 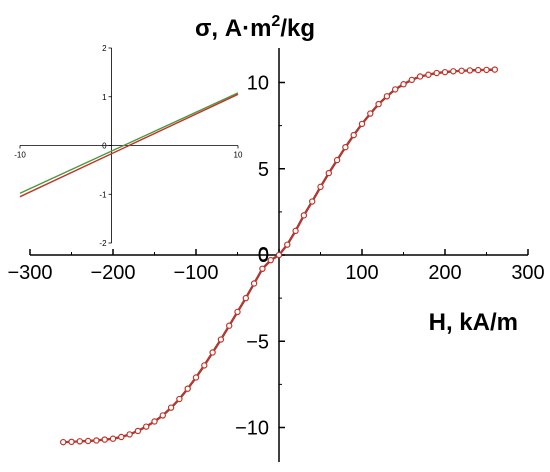 I want to click on inset-series, so click(x=129, y=145).